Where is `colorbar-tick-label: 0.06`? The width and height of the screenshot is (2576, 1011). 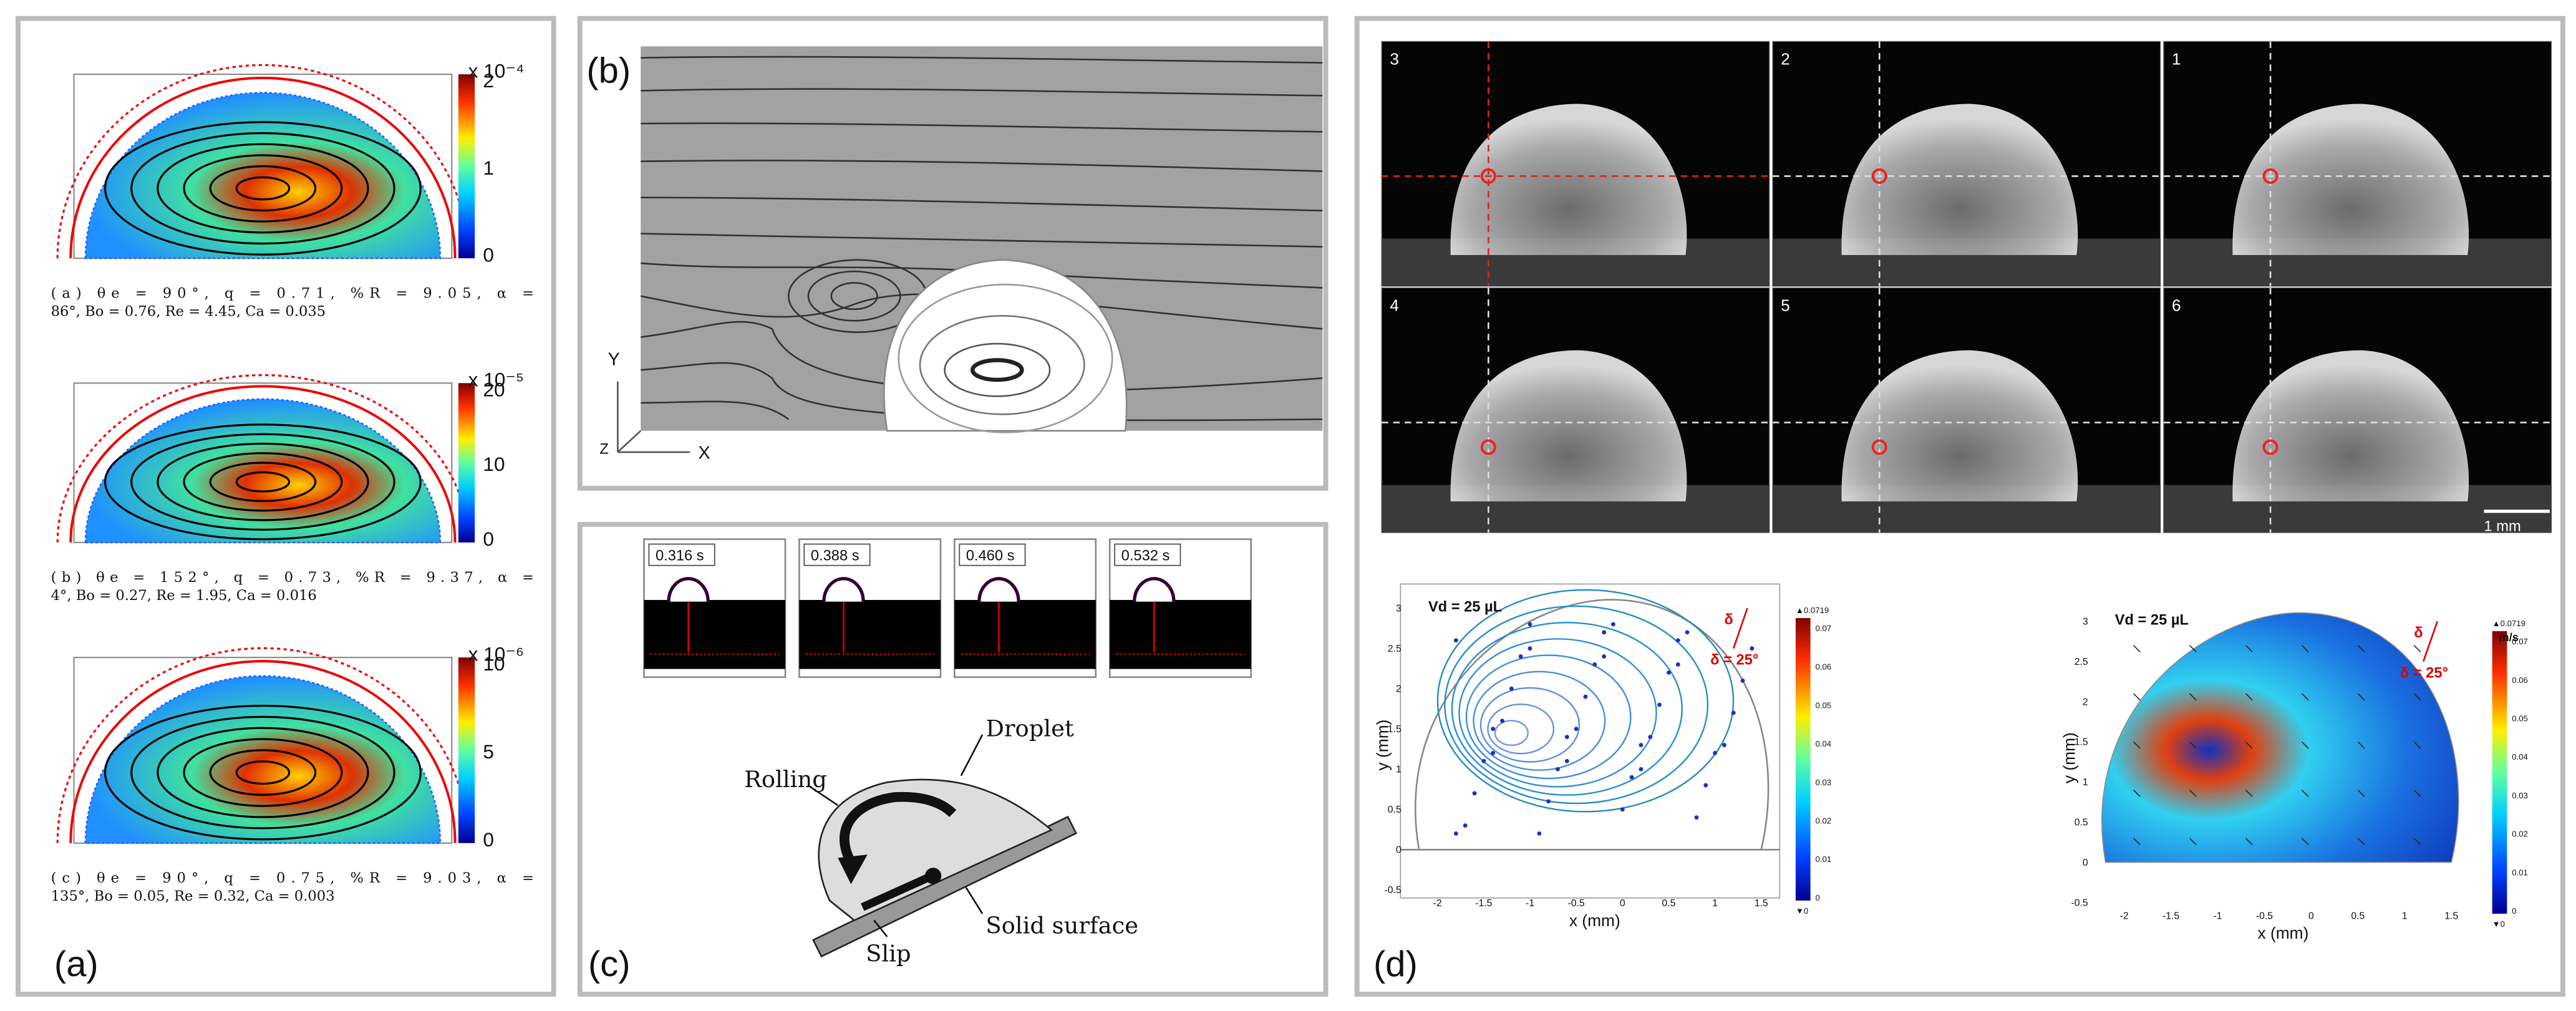
colorbar-tick-label: 0.06 is located at coordinates (1823, 667).